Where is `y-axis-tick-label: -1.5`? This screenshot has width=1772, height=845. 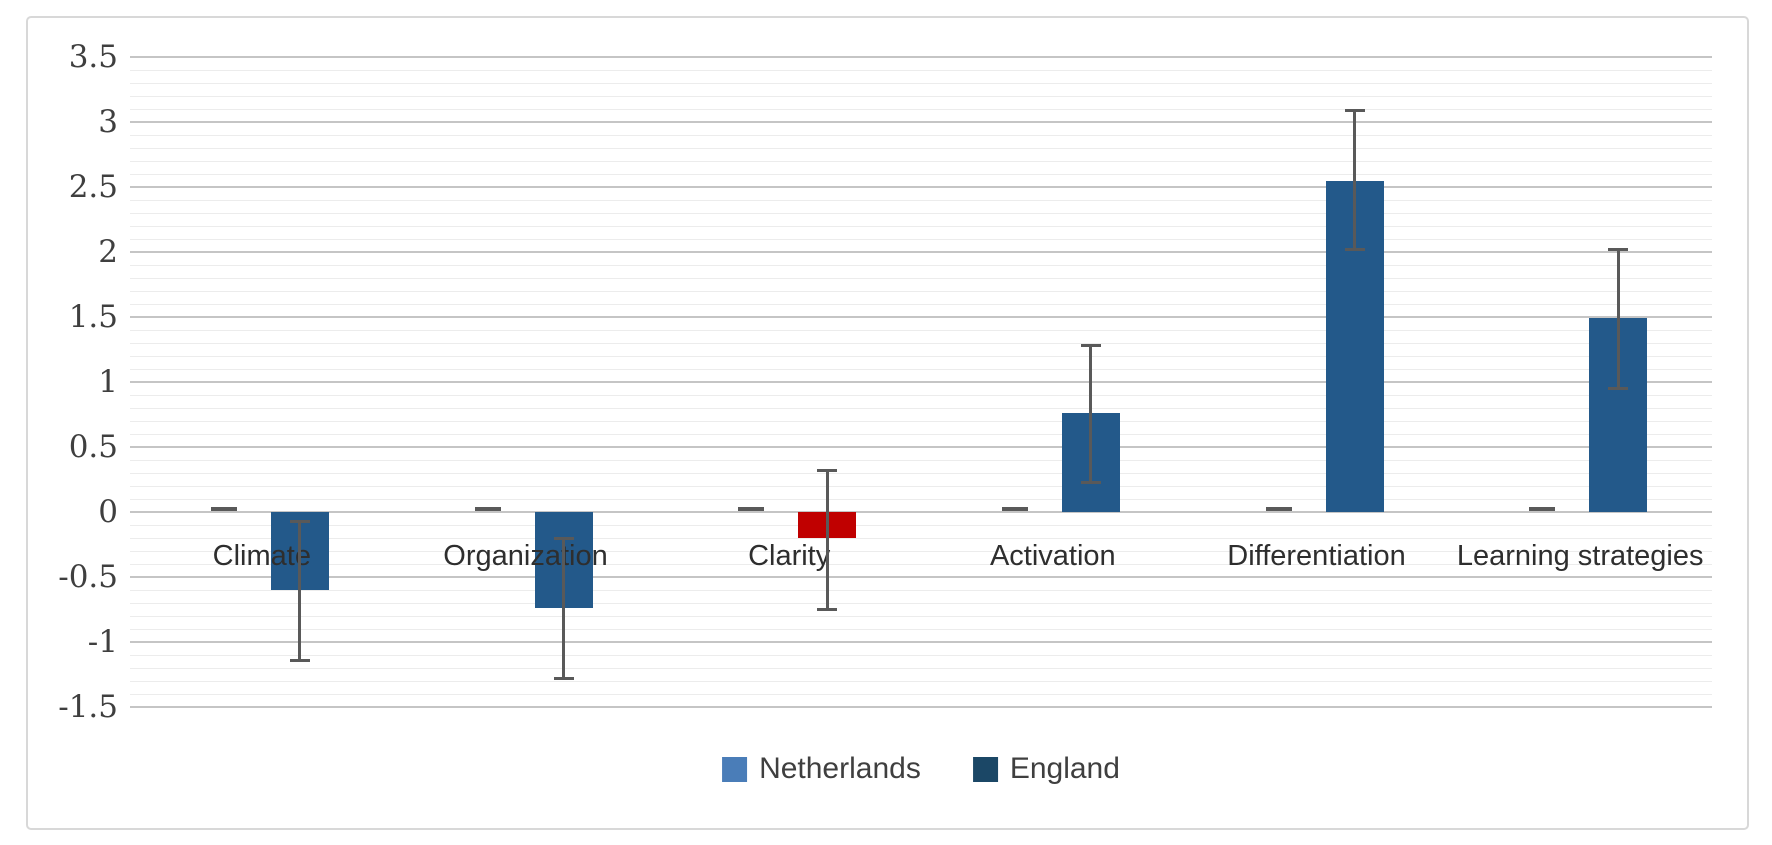 y-axis-tick-label: -1.5 is located at coordinates (88, 707).